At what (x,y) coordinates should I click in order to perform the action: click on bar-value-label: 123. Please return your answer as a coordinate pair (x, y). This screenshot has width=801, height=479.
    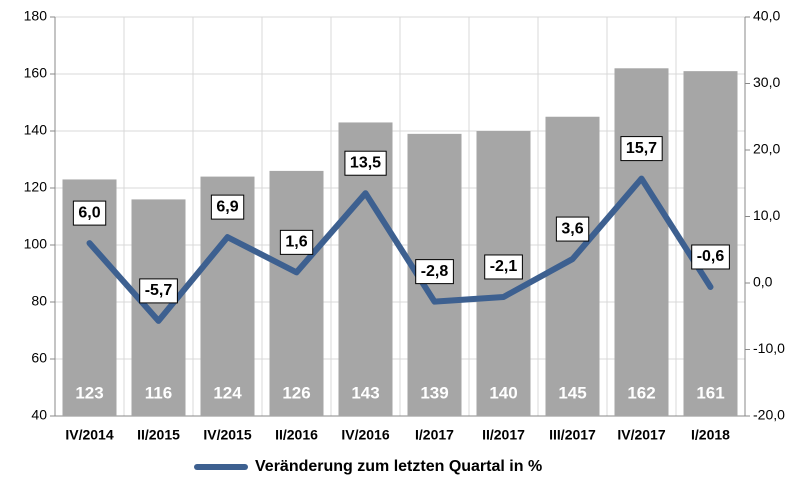
    Looking at the image, I should click on (89, 392).